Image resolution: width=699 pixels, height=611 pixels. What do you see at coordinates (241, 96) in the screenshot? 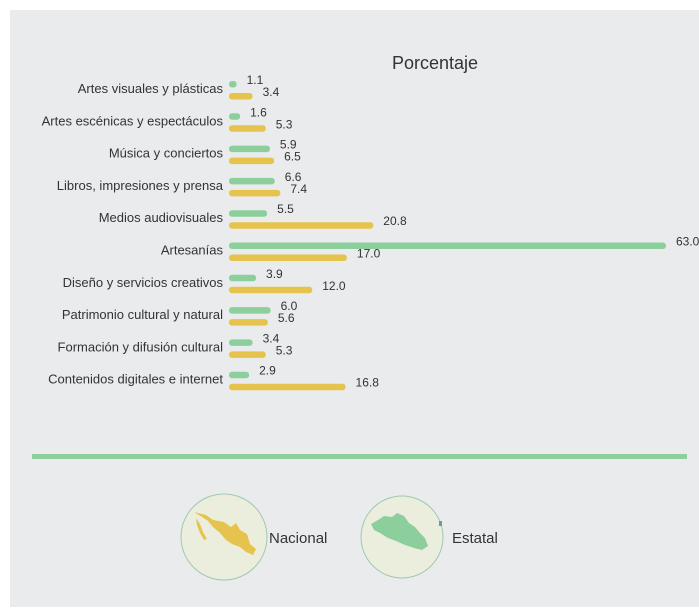
I see `bar-nacional-artes-visuales-y-plasticas` at bounding box center [241, 96].